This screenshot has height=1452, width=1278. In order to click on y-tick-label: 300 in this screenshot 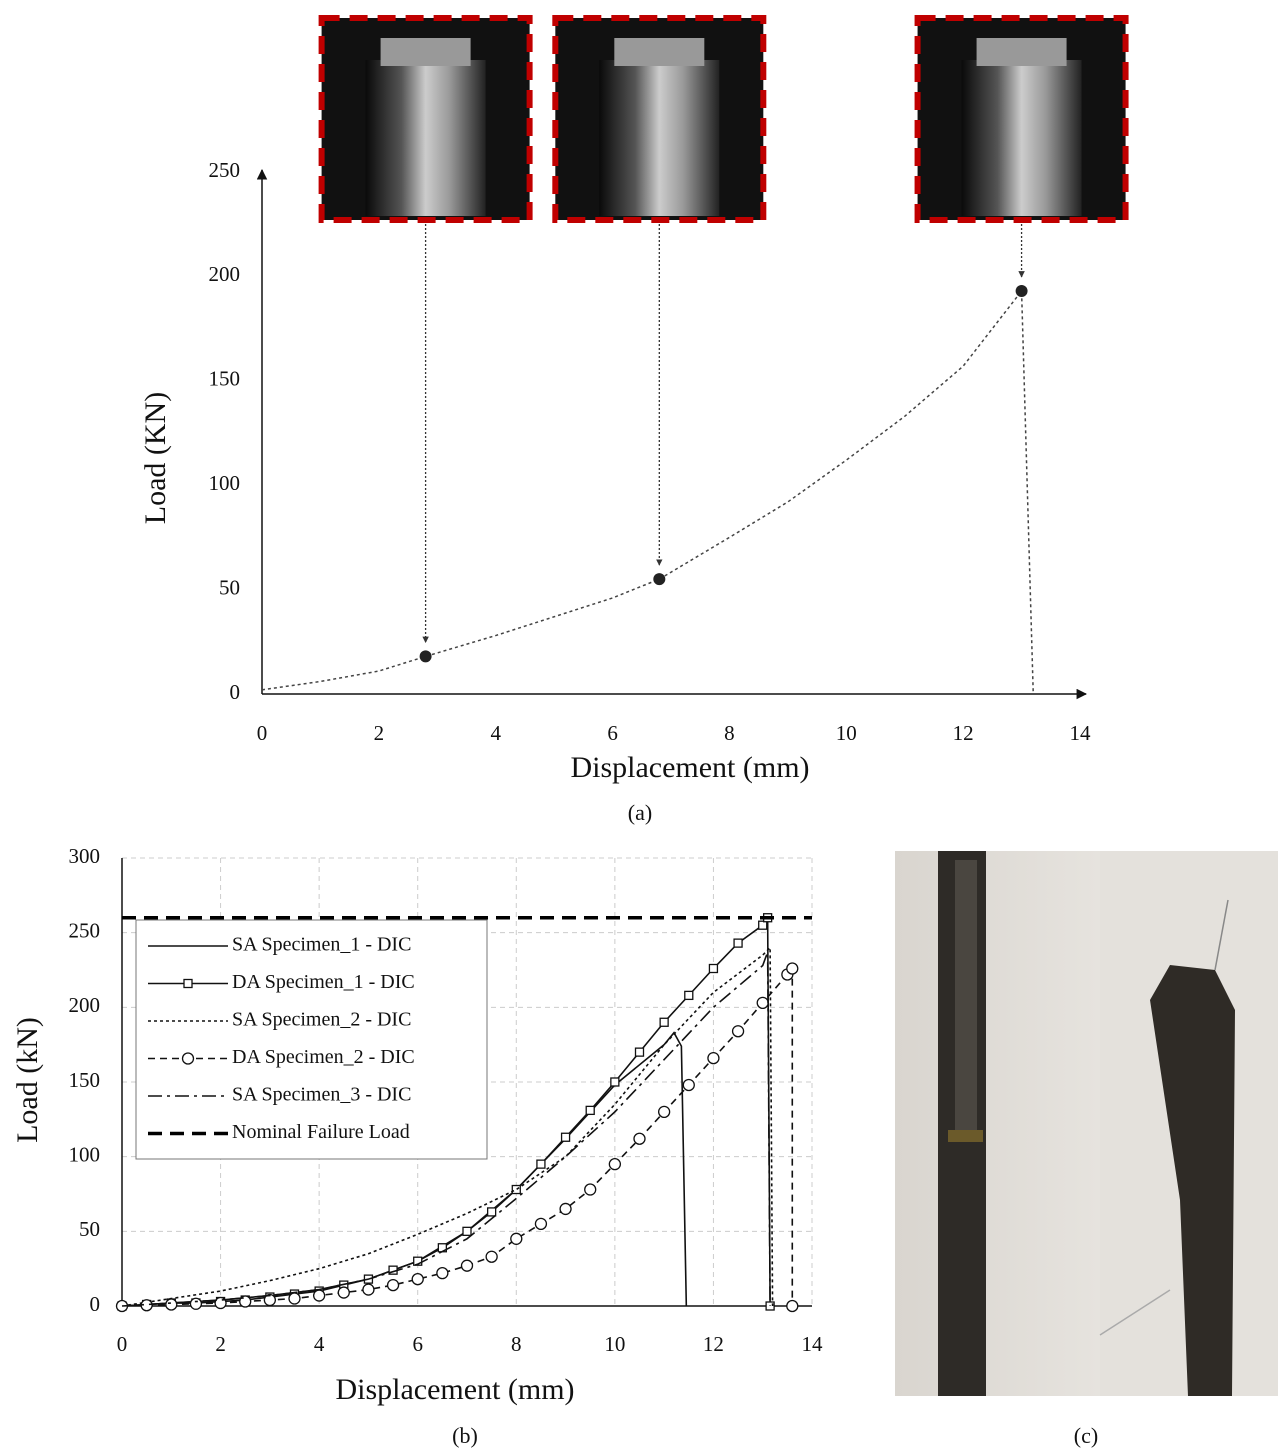, I will do `click(85, 856)`.